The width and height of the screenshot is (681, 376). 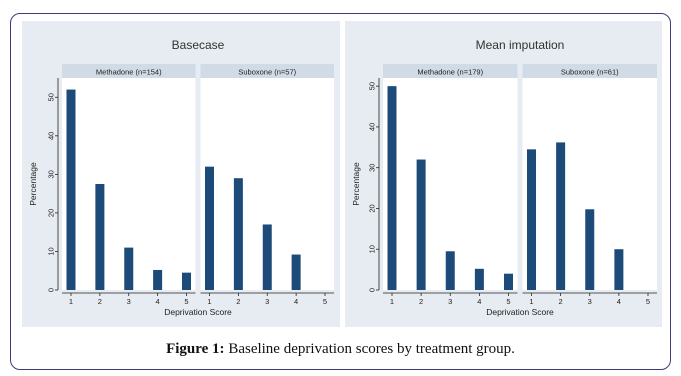 I want to click on facet-label: Methadone (n=179), so click(x=450, y=72).